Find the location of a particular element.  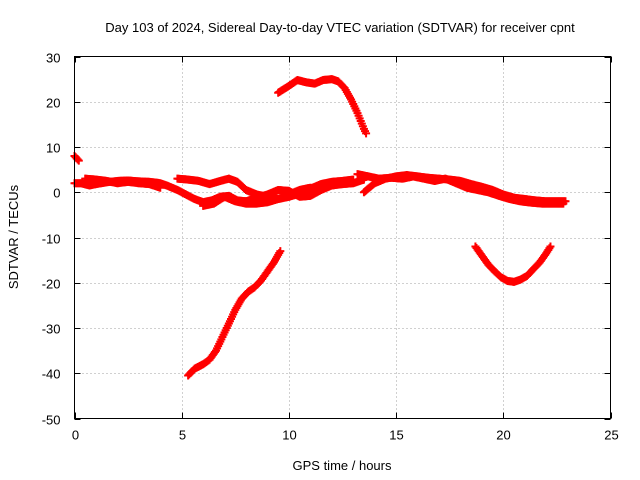

y-tick-label: -50 is located at coordinates (51, 420).